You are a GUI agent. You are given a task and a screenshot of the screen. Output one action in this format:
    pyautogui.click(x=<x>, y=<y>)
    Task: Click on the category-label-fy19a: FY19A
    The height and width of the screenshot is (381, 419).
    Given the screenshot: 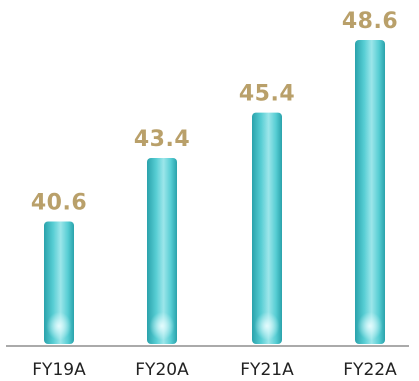 What is the action you would take?
    pyautogui.click(x=59, y=370)
    